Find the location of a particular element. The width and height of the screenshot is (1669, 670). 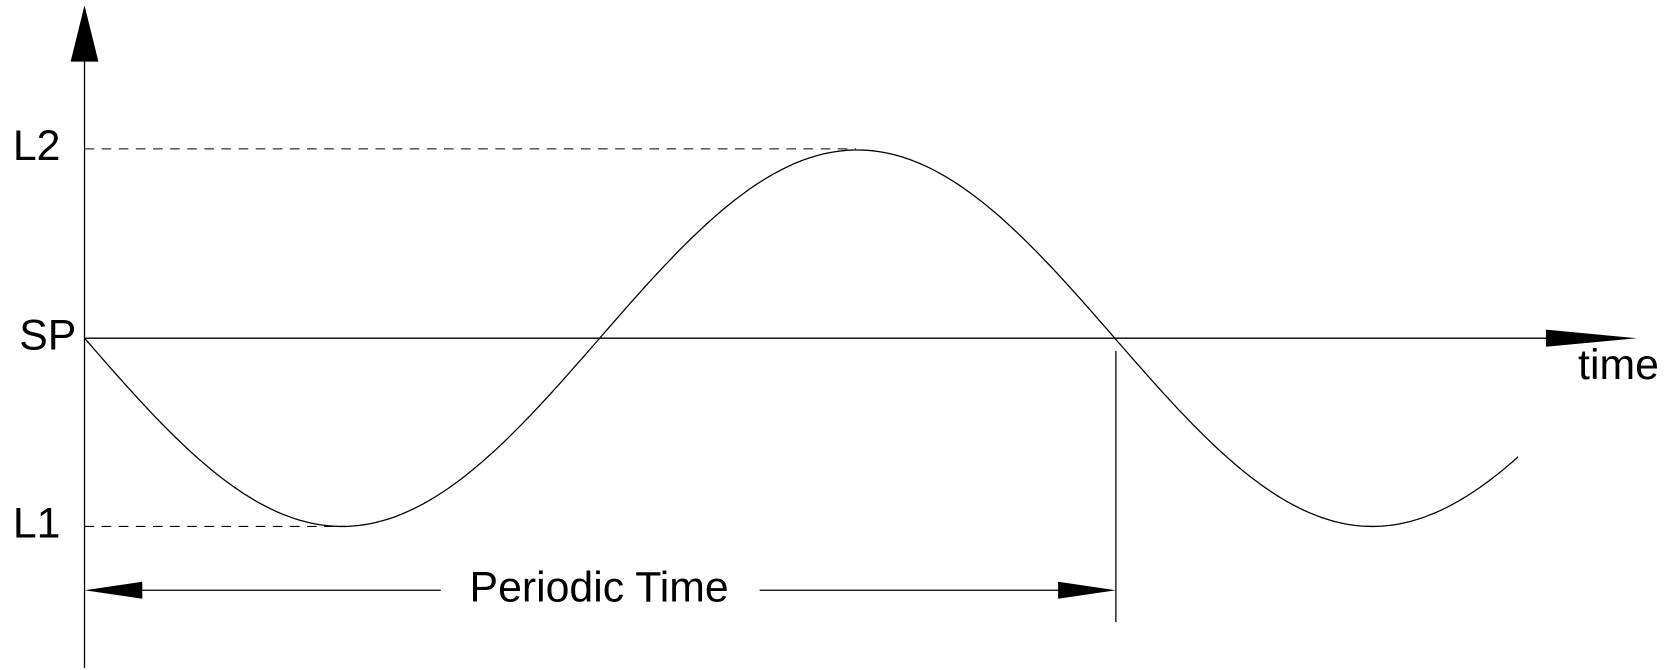

l1-label: L1 is located at coordinates (37, 524).